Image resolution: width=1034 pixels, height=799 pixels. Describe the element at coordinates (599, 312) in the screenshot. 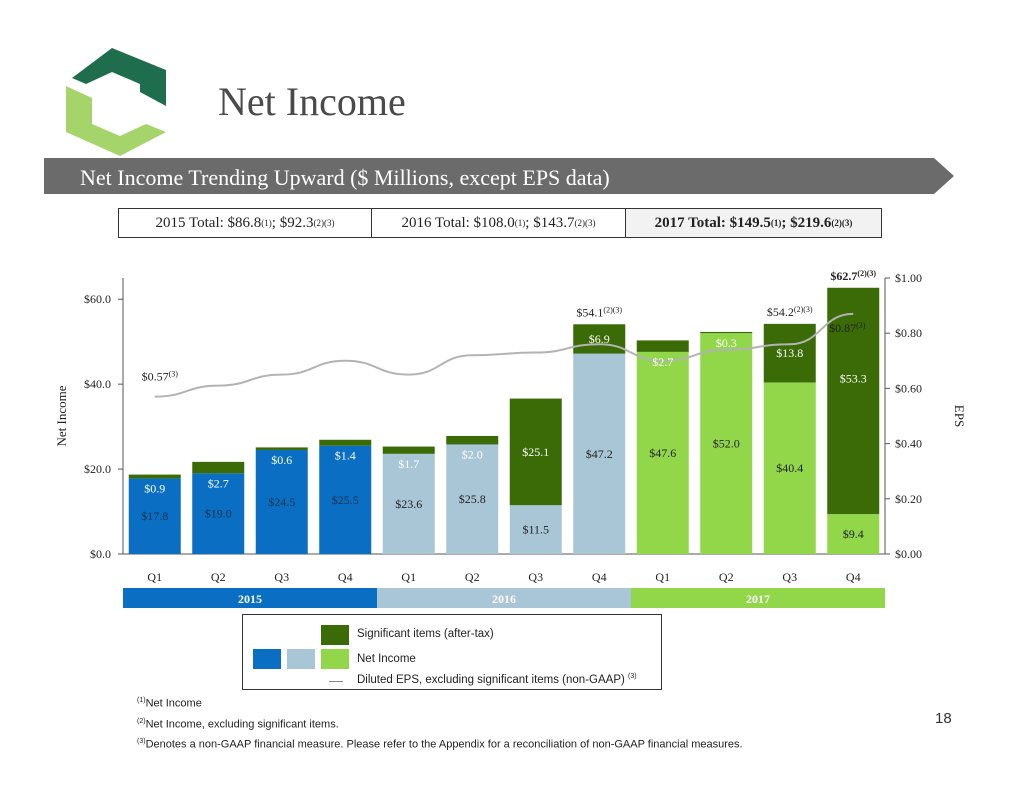

I see `total-label: $54.1(2)(3)` at that location.